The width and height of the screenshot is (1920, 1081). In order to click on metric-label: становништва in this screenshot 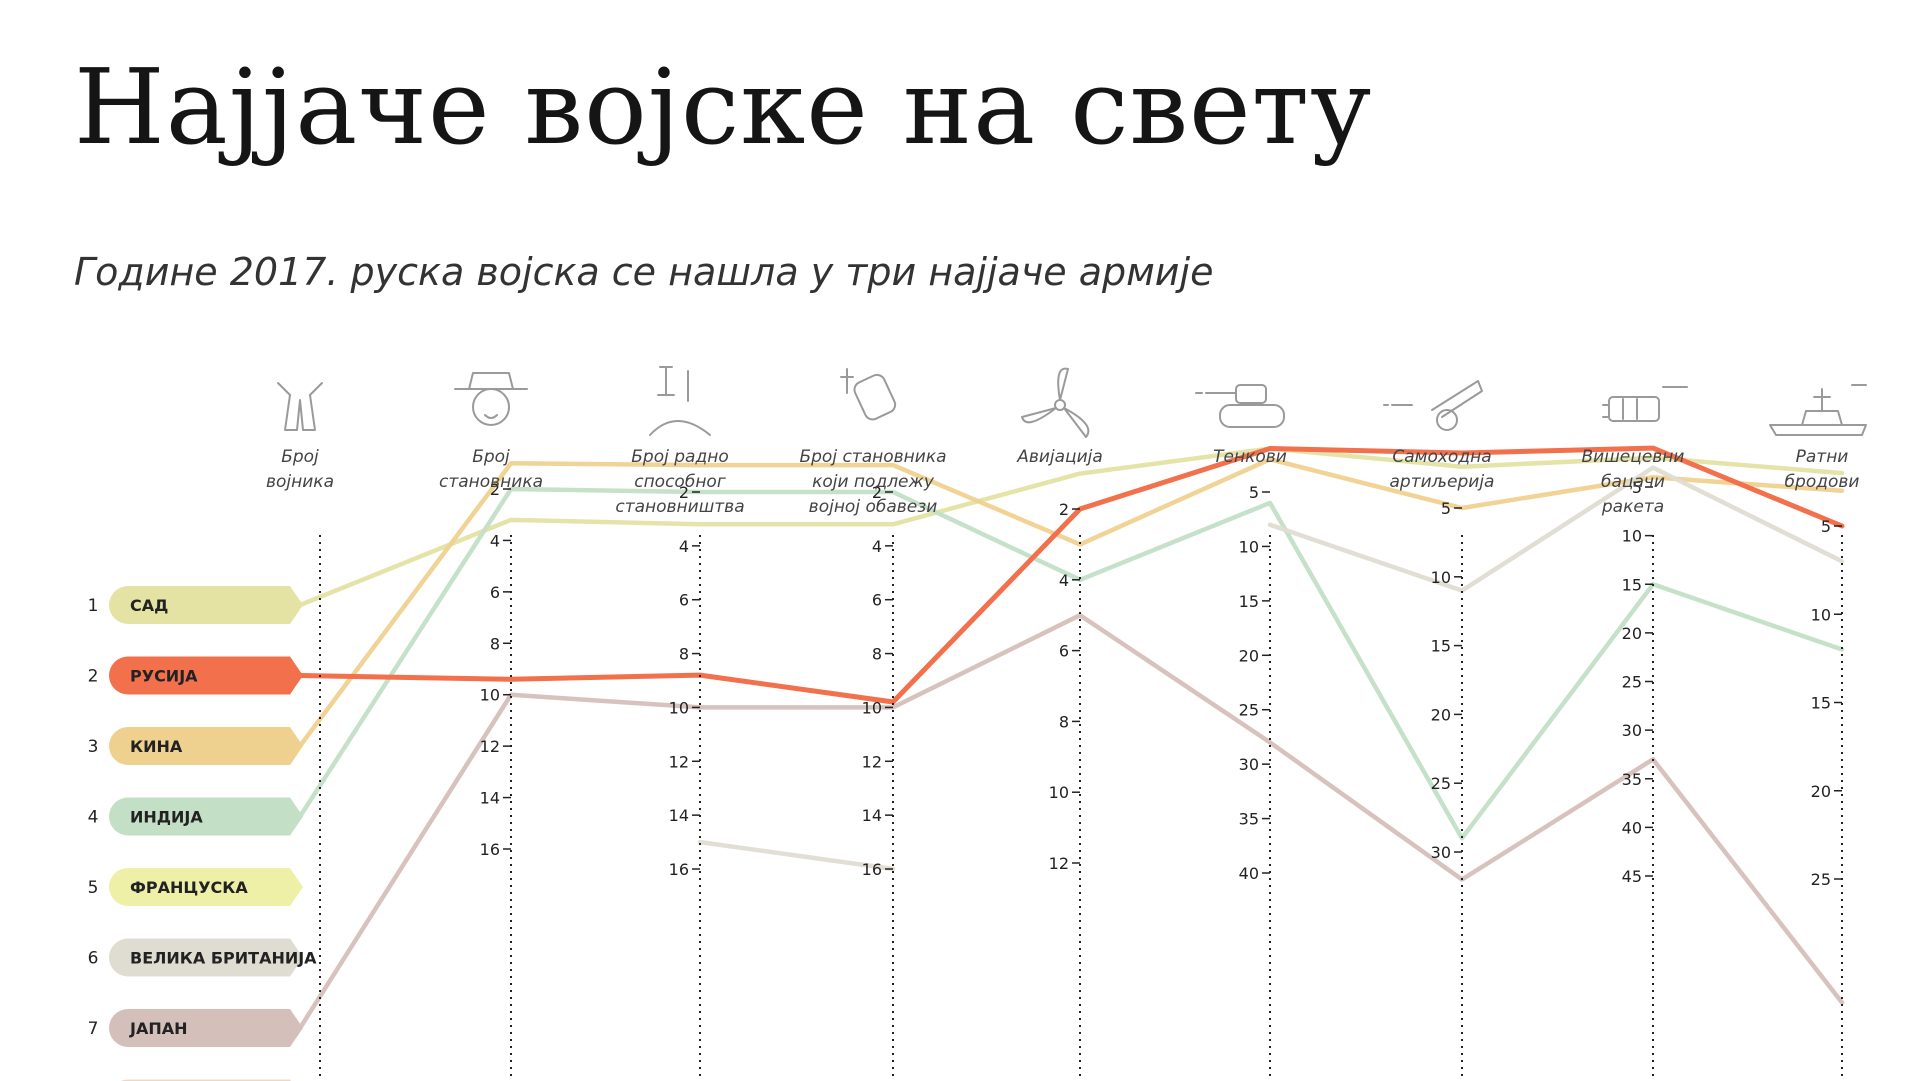, I will do `click(679, 507)`.